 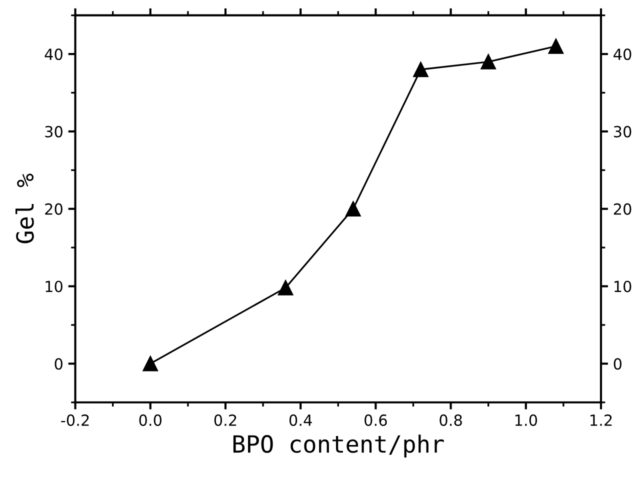 I want to click on x-tick-label: 0.4, so click(x=300, y=420).